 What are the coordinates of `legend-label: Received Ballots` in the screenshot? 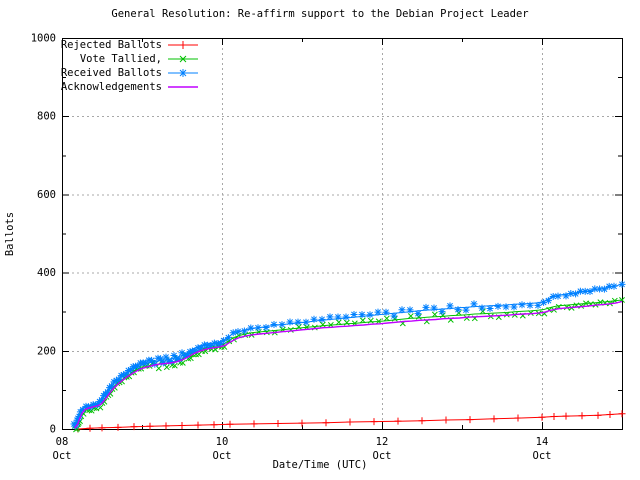 It's located at (111, 73).